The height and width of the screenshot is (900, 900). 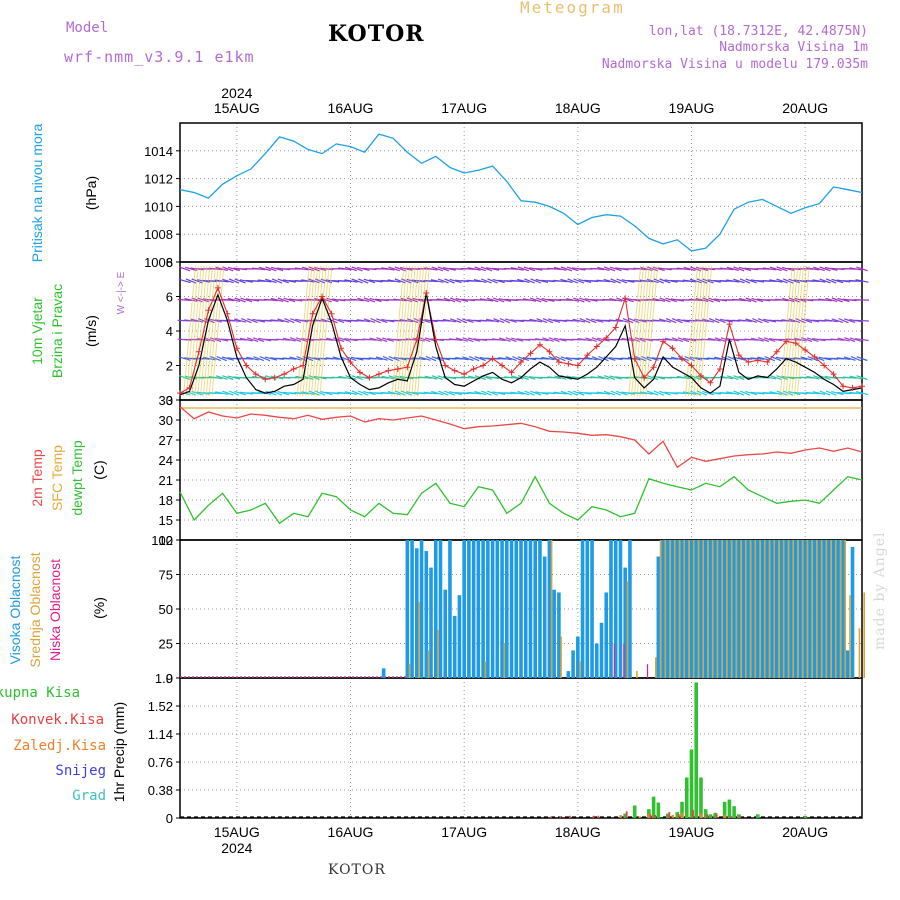 I want to click on coordinates-label: lon,lat (18.7312E, 42.4875N), so click(x=758, y=31).